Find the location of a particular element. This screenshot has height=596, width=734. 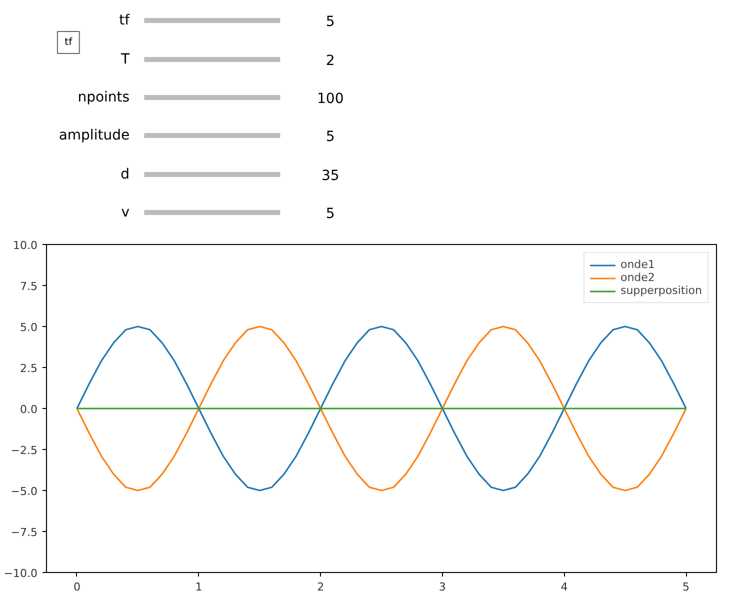

x-tick-label: 3 is located at coordinates (442, 587).